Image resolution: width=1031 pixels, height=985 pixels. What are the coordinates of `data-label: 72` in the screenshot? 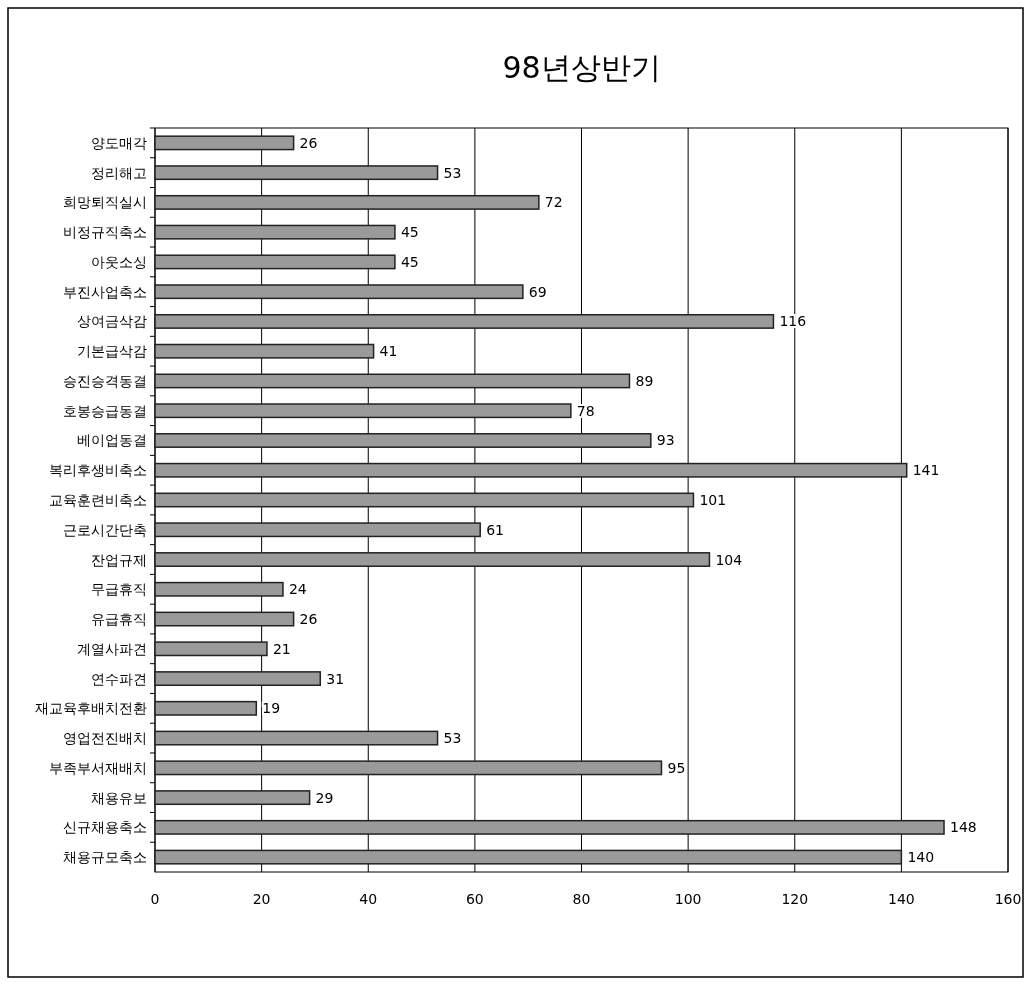 It's located at (553, 202).